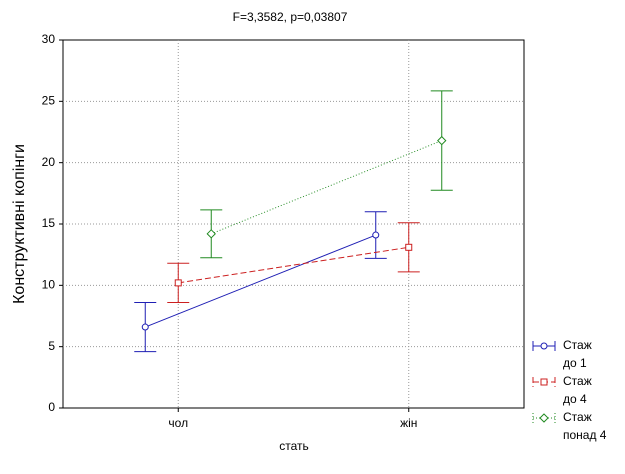 This screenshot has width=625, height=474. What do you see at coordinates (49, 162) in the screenshot?
I see `y-tick-label: 20` at bounding box center [49, 162].